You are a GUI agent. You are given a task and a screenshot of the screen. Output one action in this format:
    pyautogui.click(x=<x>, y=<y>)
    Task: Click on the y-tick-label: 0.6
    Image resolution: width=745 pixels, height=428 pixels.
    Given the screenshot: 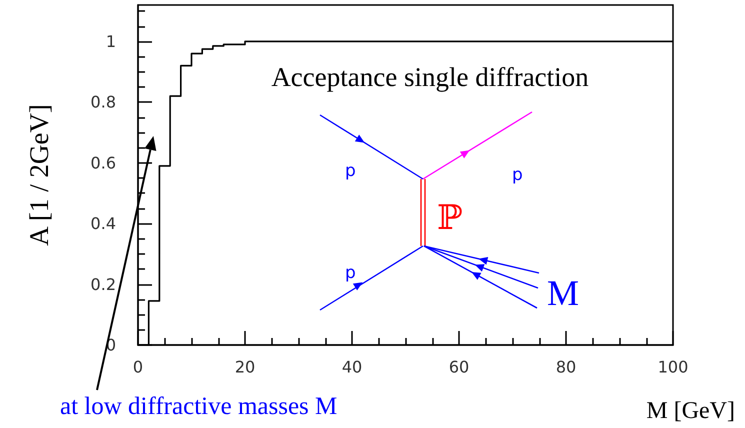 What is the action you would take?
    pyautogui.click(x=103, y=162)
    